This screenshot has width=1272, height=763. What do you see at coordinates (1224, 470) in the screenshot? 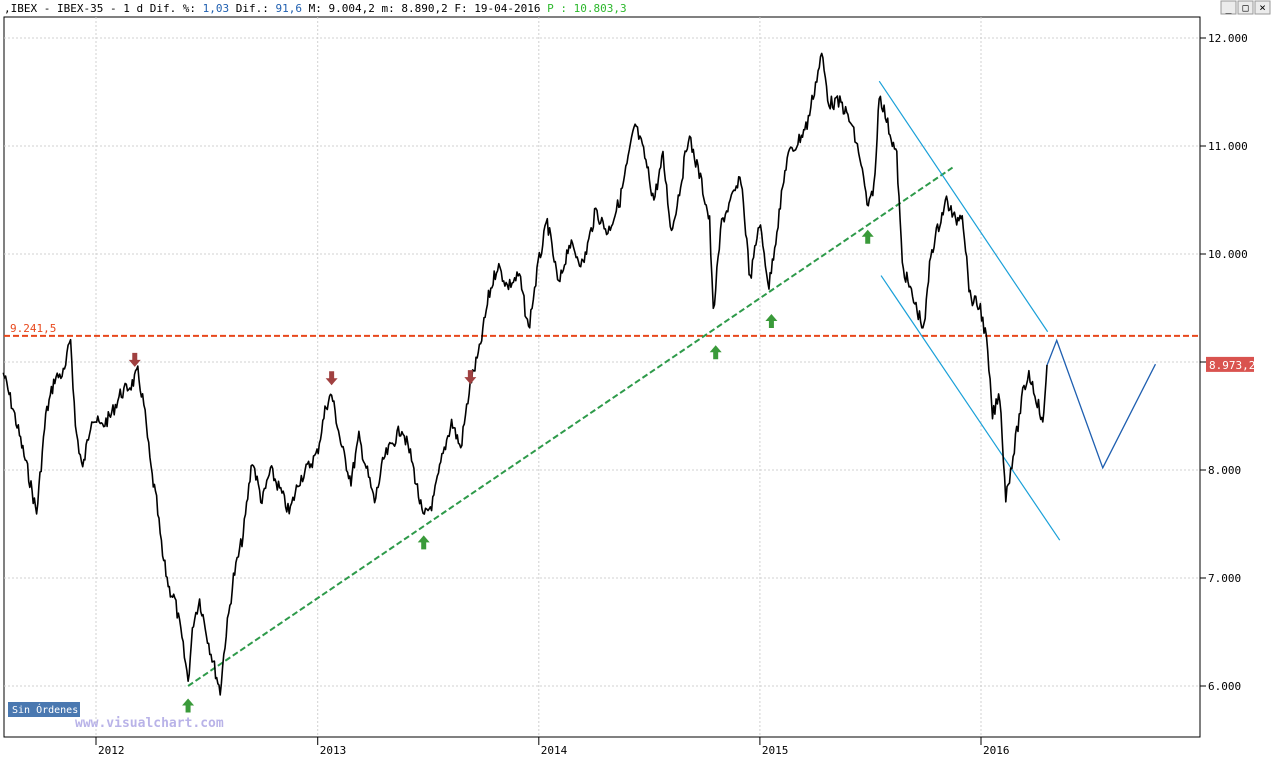
I see `y-tick-label: 8.000` at bounding box center [1224, 470].